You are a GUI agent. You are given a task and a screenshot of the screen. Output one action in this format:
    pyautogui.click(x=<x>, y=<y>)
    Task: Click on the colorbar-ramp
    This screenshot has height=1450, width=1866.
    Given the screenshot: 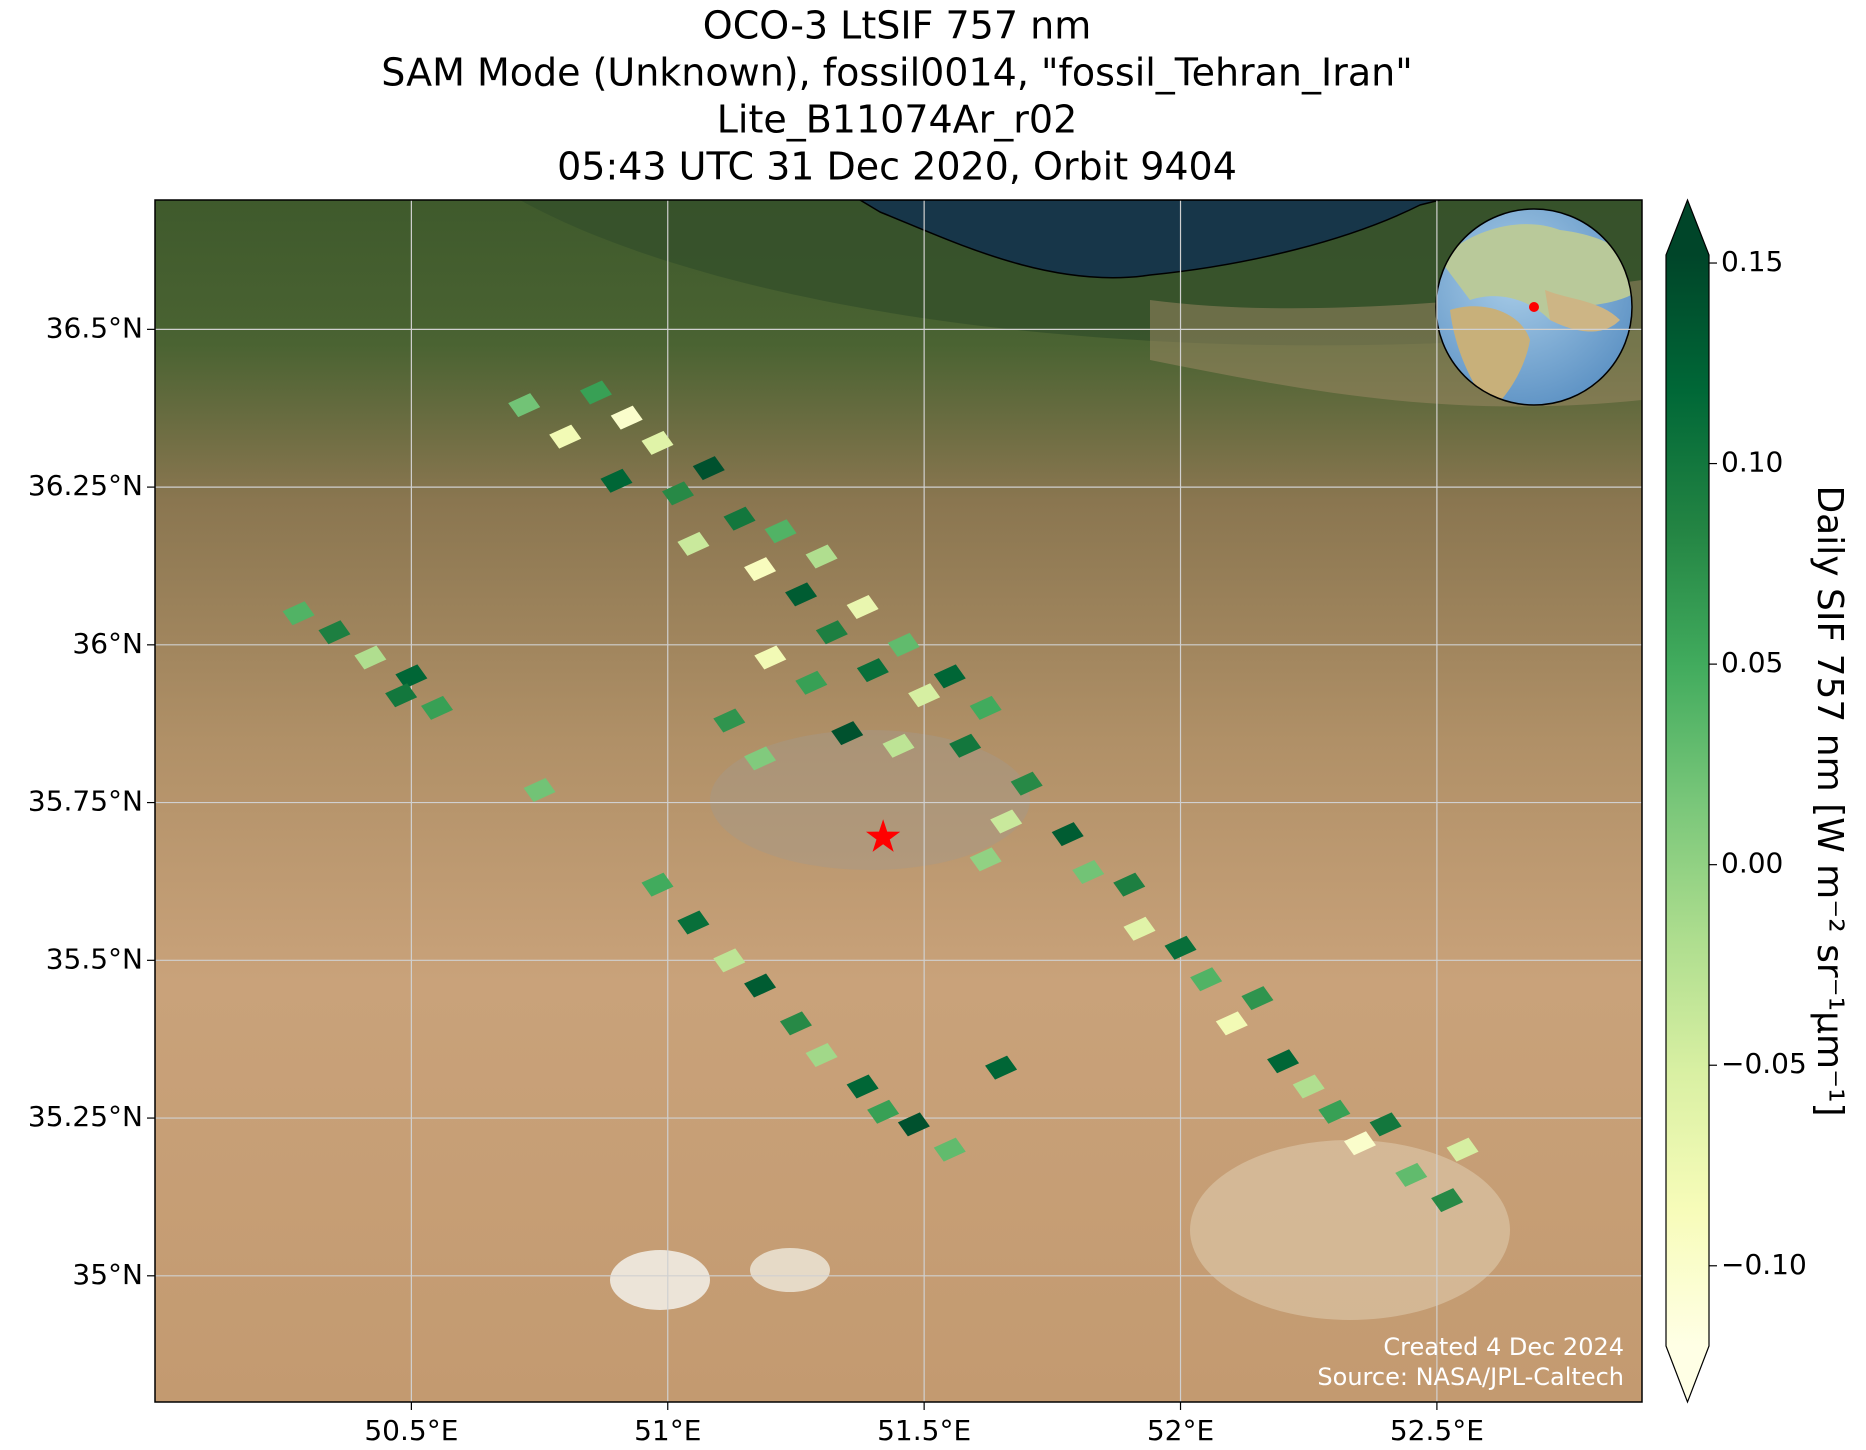 What is the action you would take?
    pyautogui.click(x=1687, y=800)
    